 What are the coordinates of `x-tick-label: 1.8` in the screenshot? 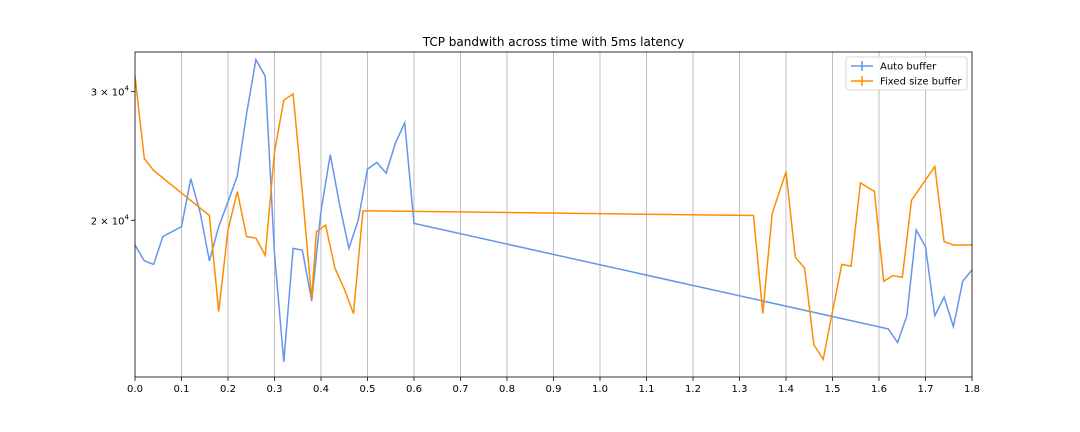 It's located at (972, 389).